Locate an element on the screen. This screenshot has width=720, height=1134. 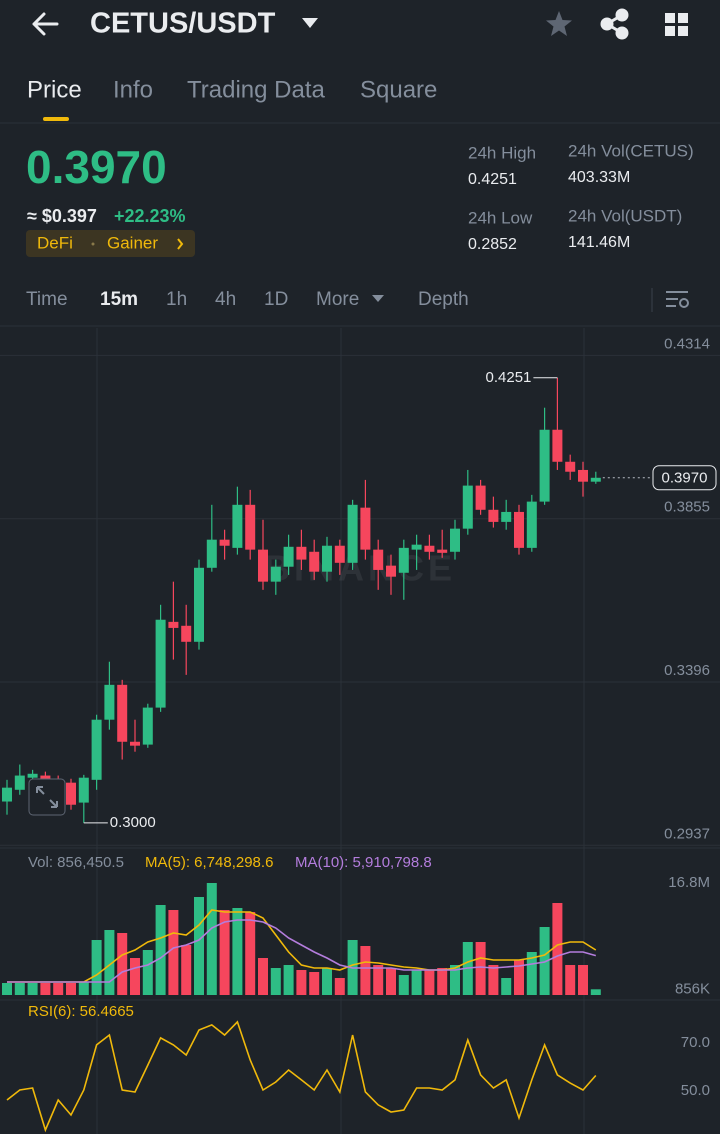
tab: Price is located at coordinates (54, 89).